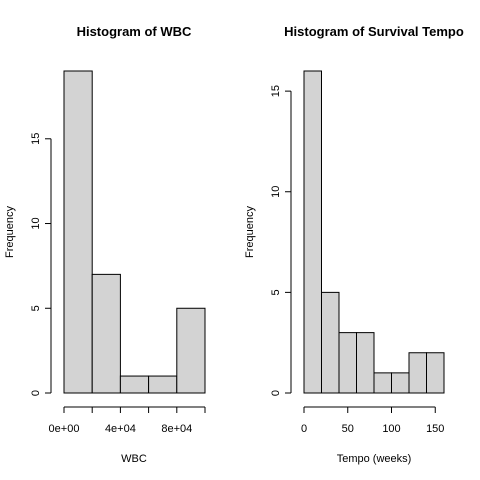 This screenshot has width=480, height=480. Describe the element at coordinates (134, 31) in the screenshot. I see `wbc-histogram-title: Histogram of WBC` at that location.